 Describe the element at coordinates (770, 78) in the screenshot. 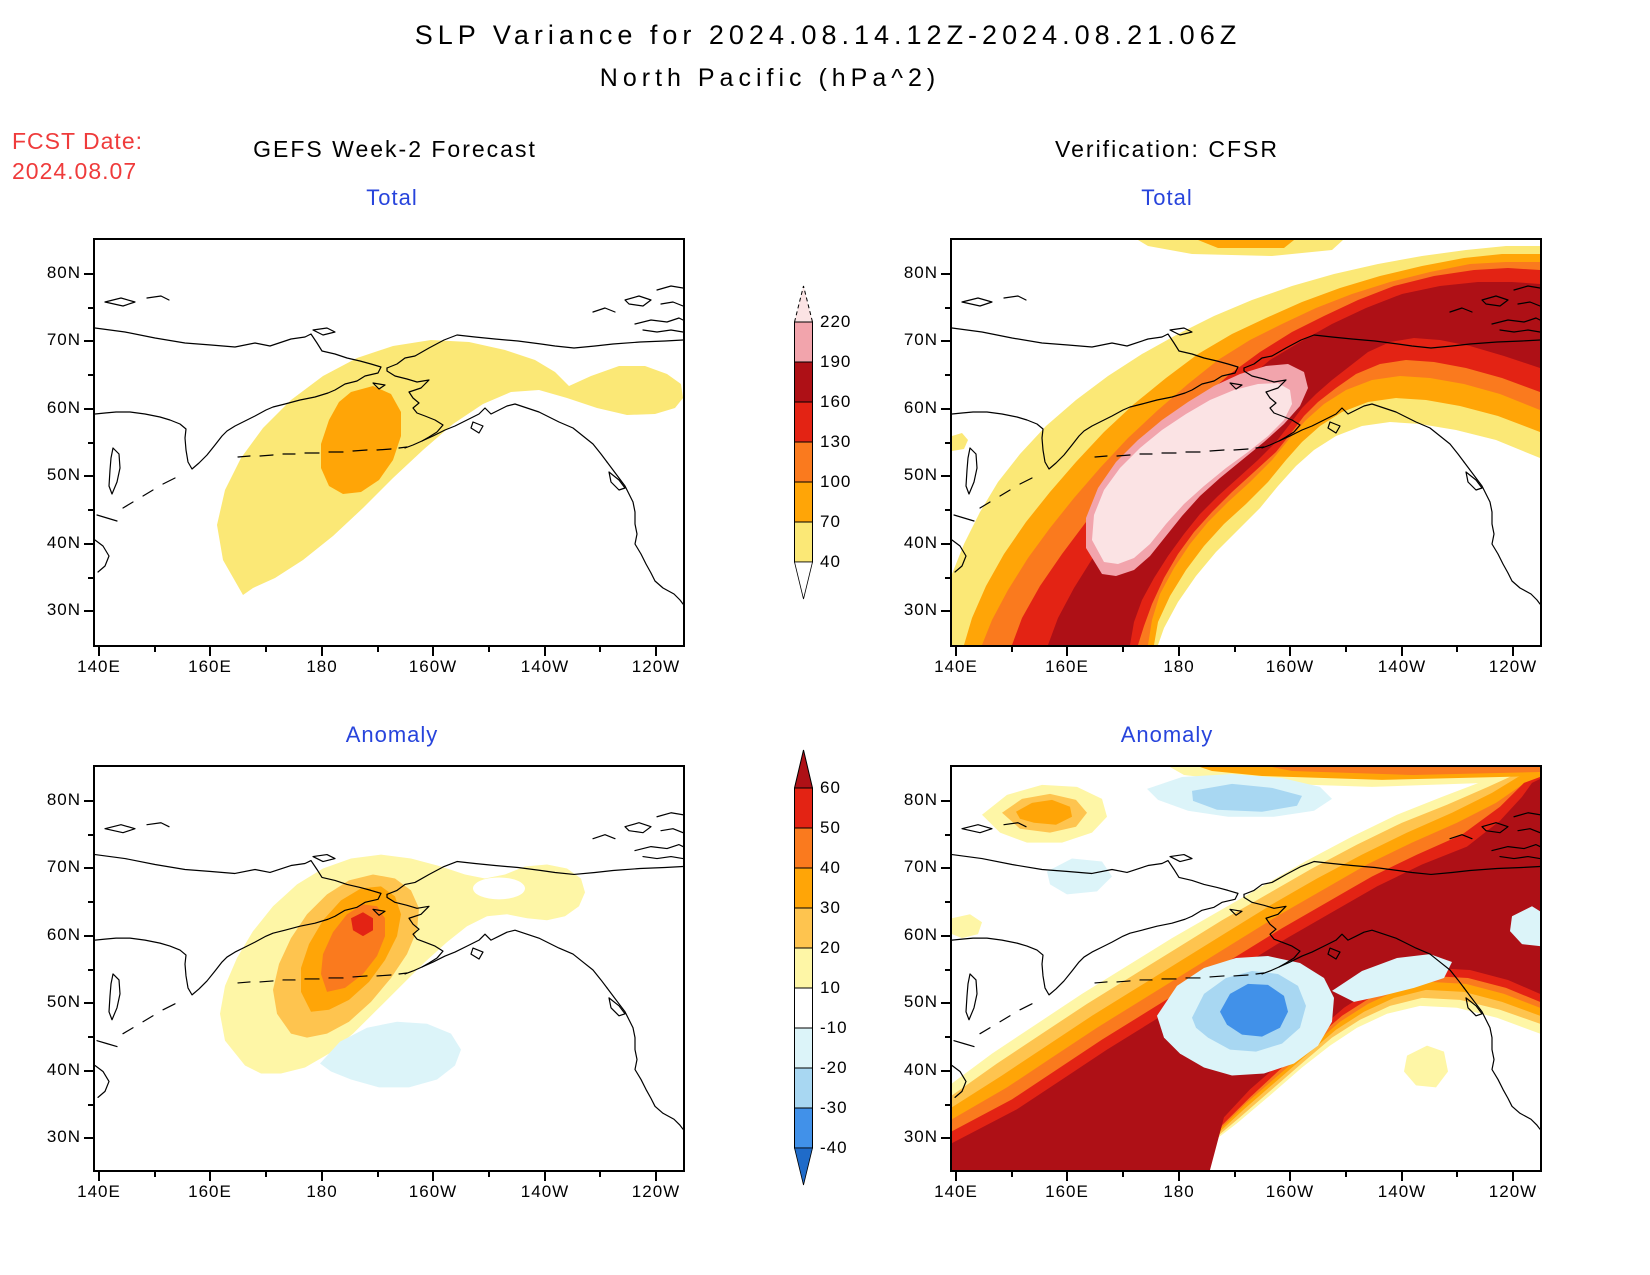

I see `page-subtitle: North Pacific (hPa^2)` at that location.